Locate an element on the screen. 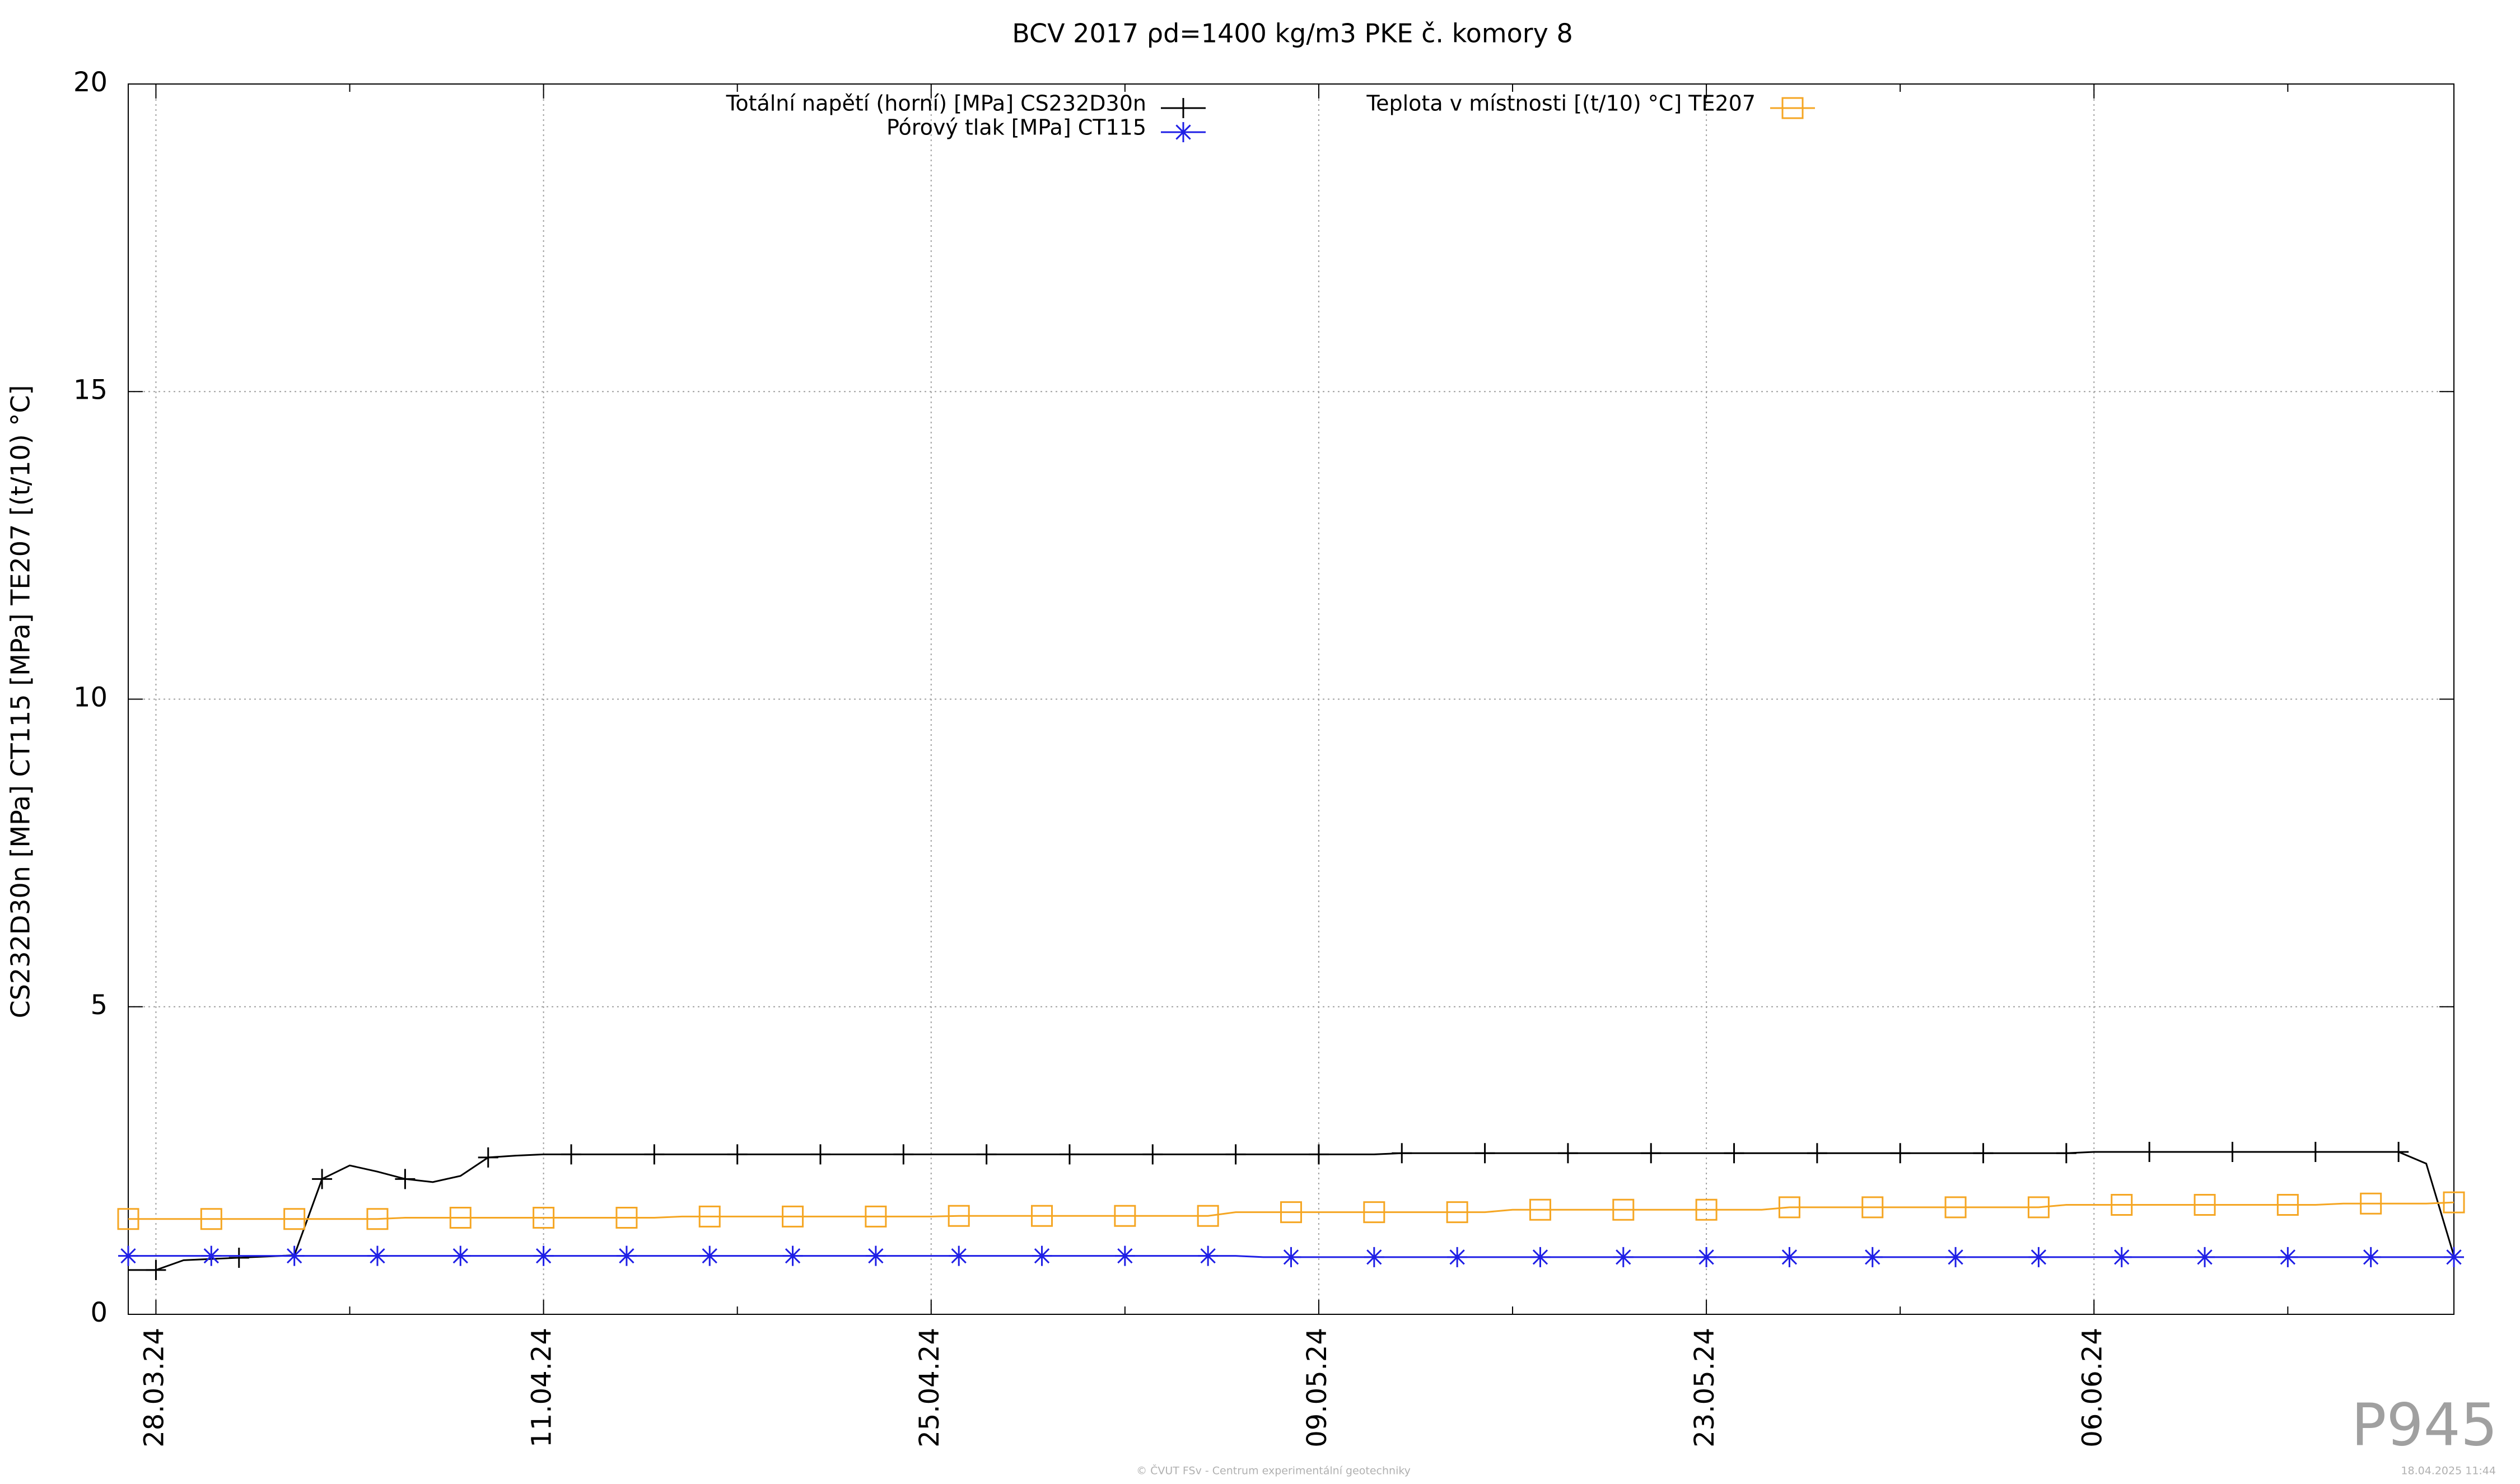 Image resolution: width=2520 pixels, height=1484 pixels. x-tick-label: 25.04.24 is located at coordinates (930, 1388).